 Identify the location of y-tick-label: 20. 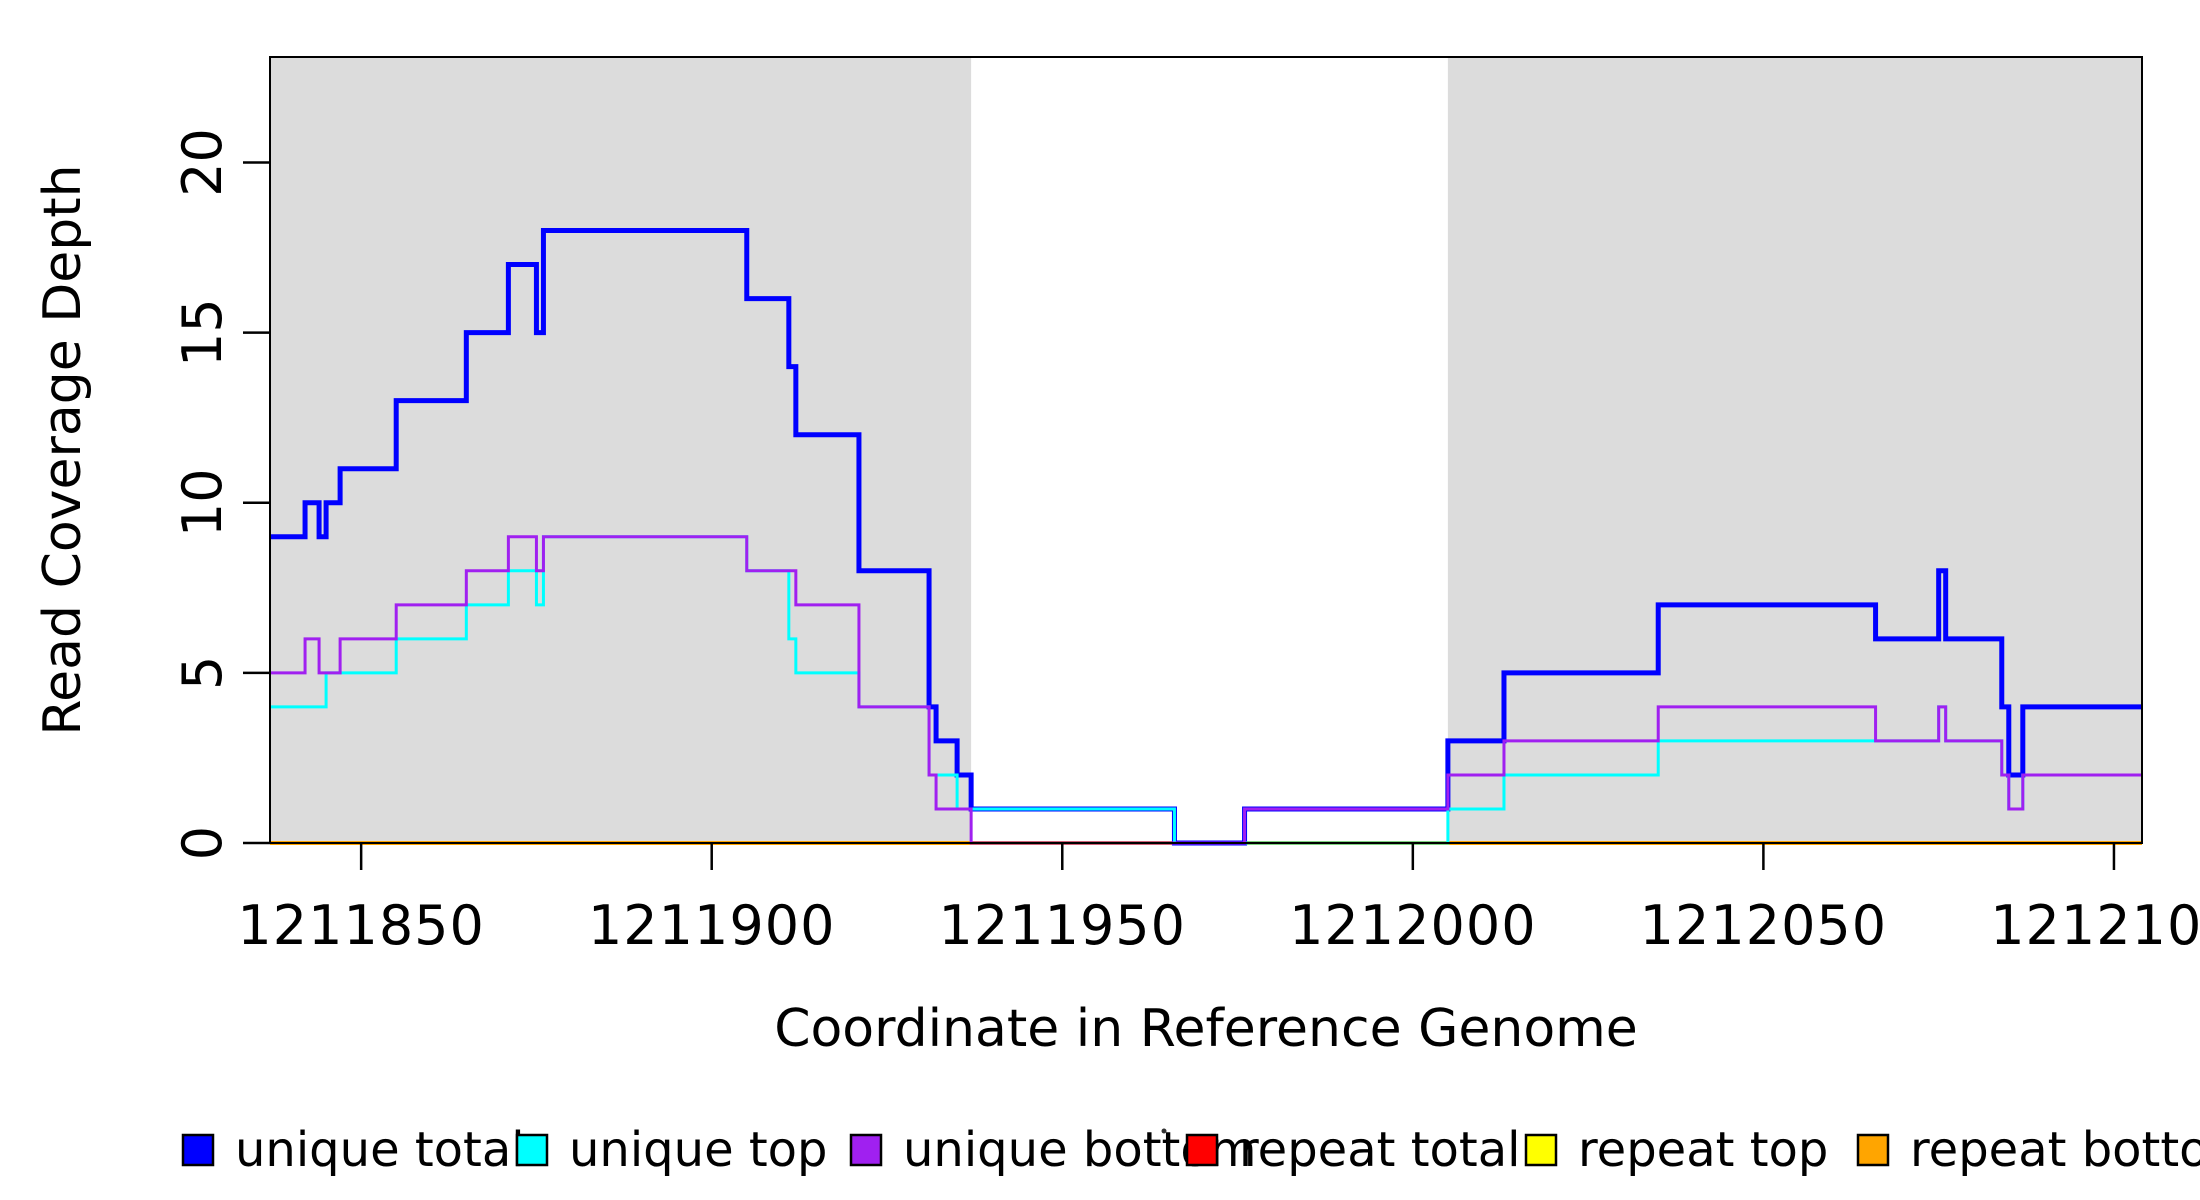
(202, 162).